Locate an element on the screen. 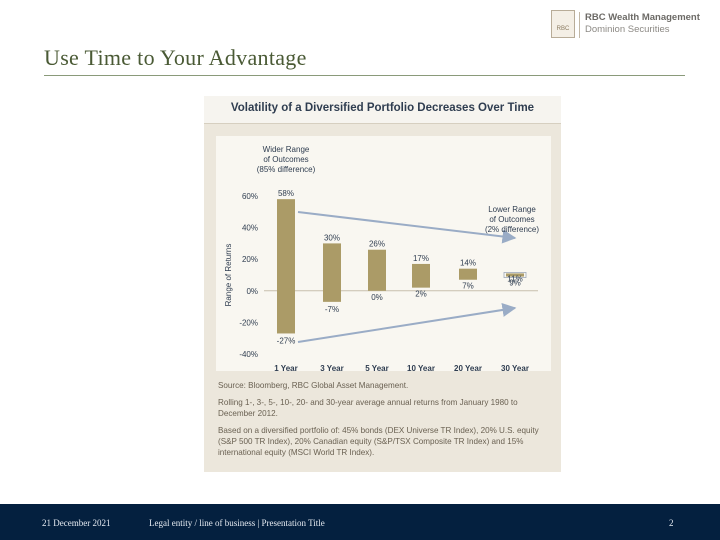  y-tick-label: 40% is located at coordinates (250, 228).